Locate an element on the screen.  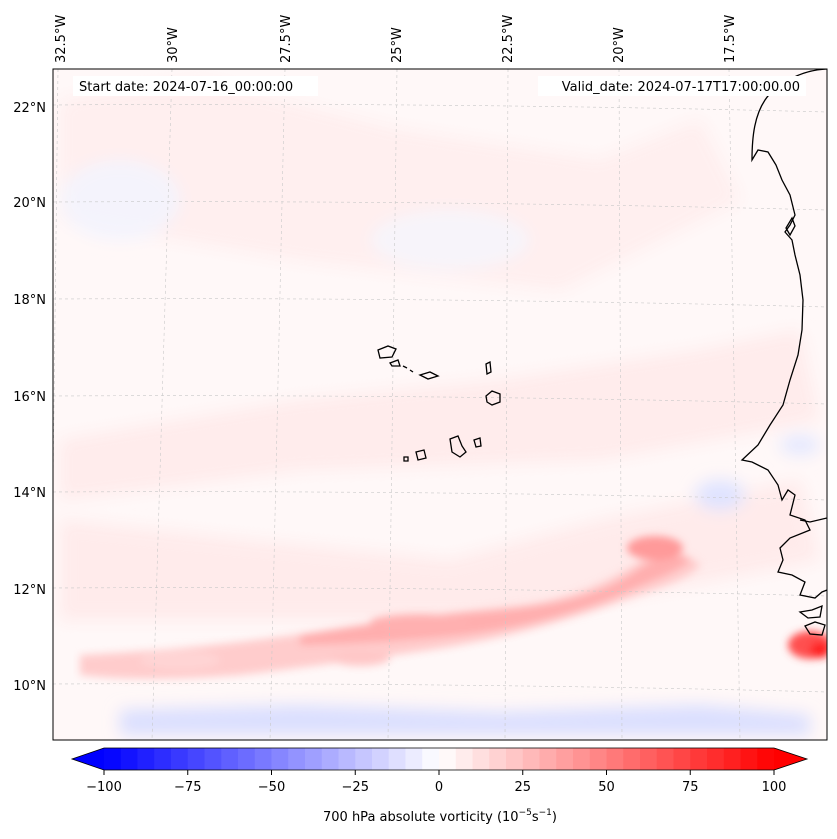
header-box-left is located at coordinates (195, 86).